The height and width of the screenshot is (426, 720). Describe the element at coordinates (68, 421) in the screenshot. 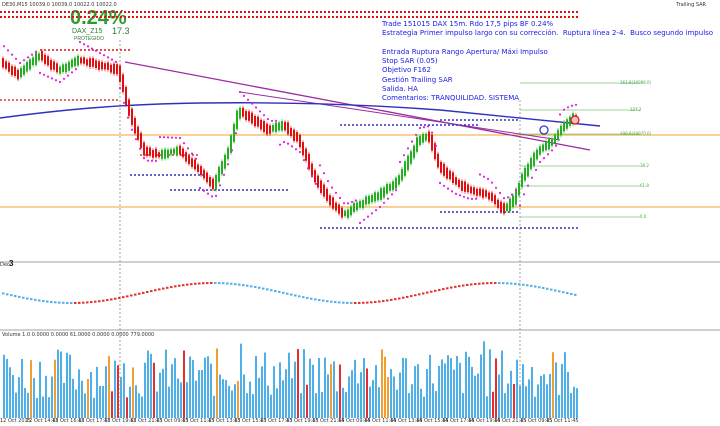

I see `time-tick: 12 Oct 16:45` at that location.